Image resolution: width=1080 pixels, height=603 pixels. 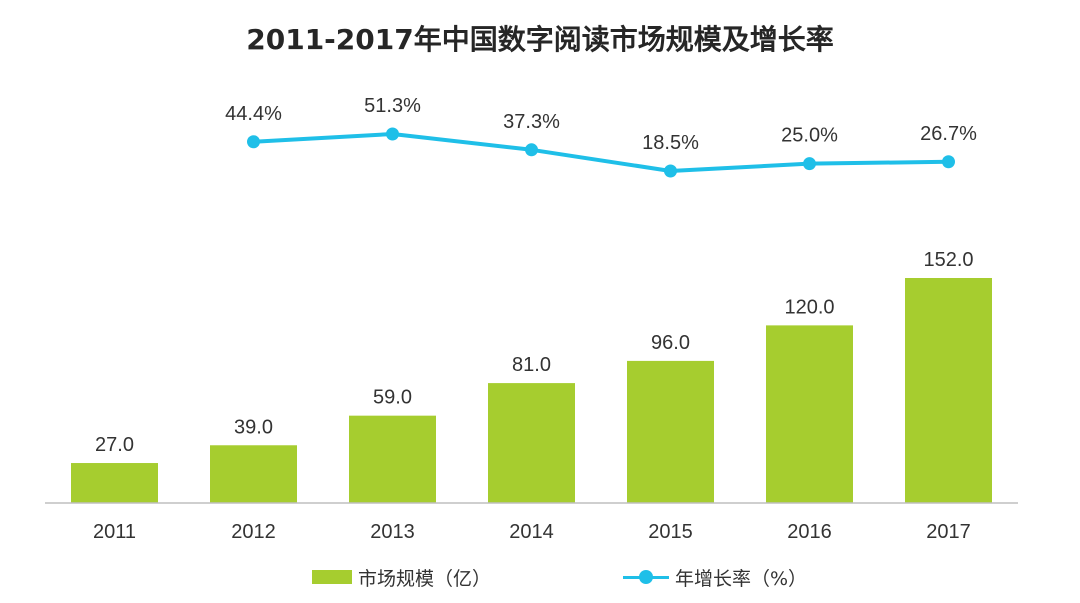 What do you see at coordinates (646, 577) in the screenshot?
I see `legend-line-swatch` at bounding box center [646, 577].